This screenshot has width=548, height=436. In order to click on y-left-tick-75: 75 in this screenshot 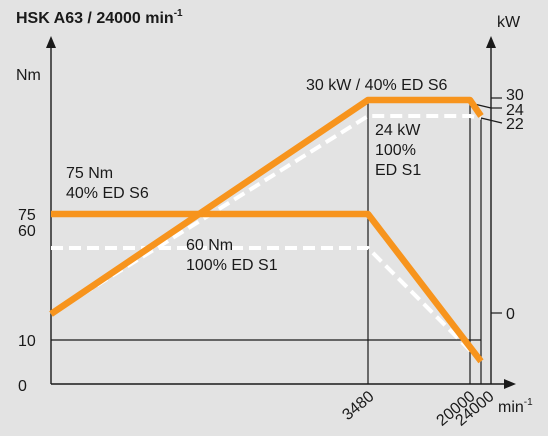, I will do `click(27, 215)`.